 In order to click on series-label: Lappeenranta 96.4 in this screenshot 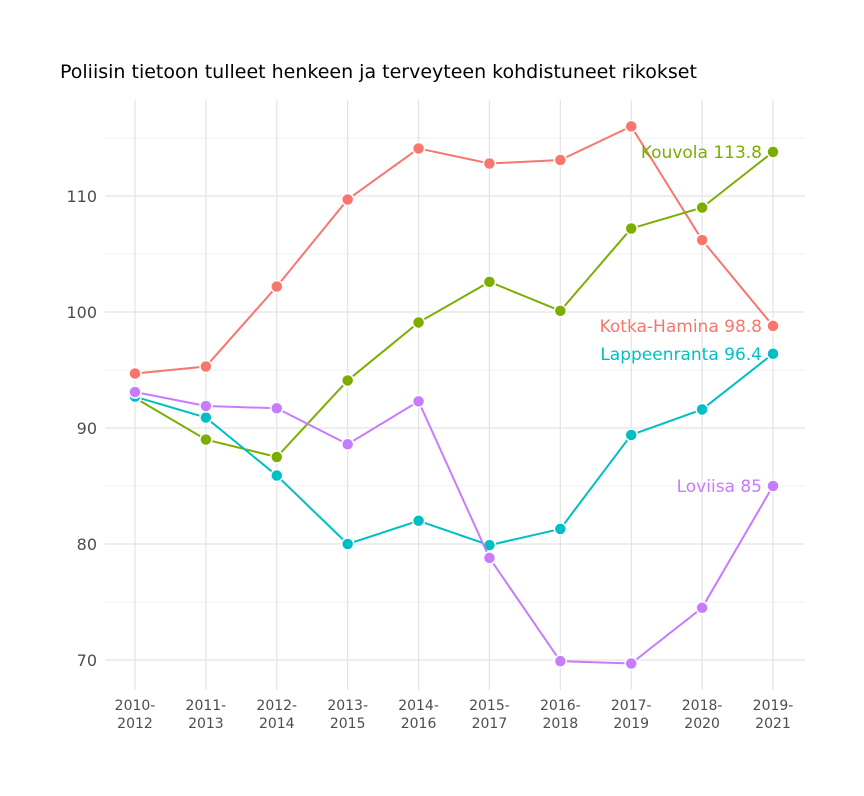, I will do `click(681, 355)`.